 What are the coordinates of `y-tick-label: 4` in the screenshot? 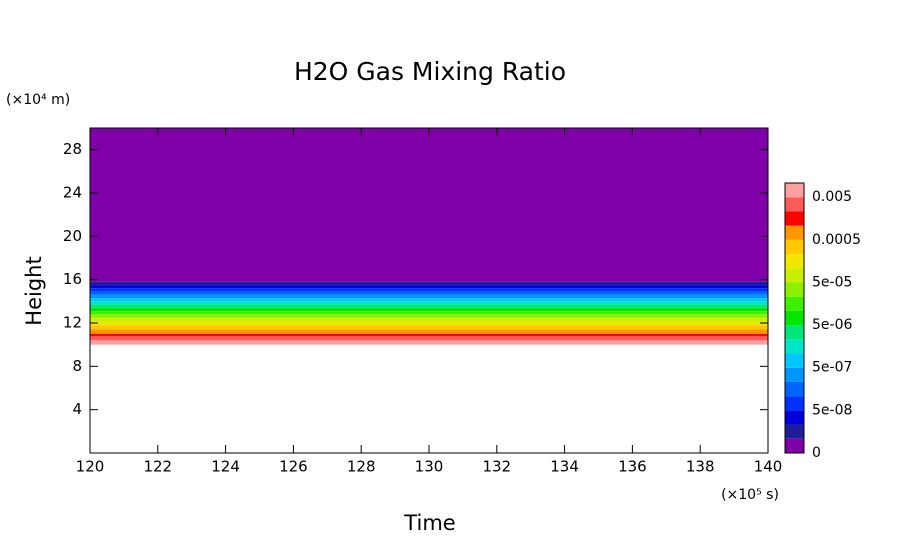 It's located at (77, 409).